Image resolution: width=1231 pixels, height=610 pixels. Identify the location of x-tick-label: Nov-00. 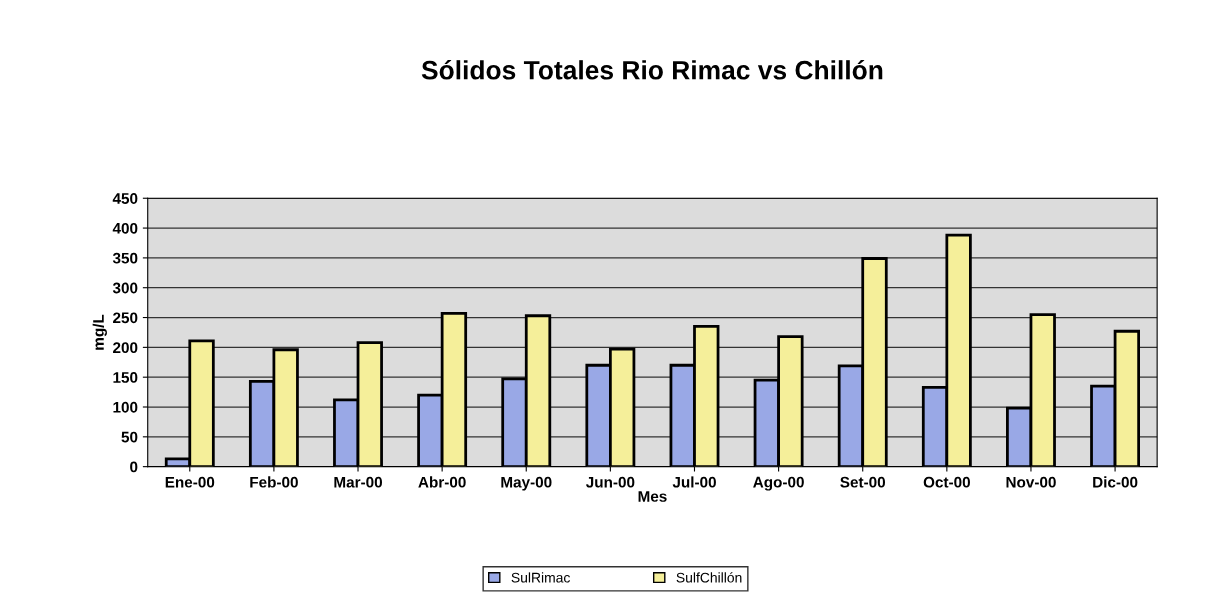
(1031, 482).